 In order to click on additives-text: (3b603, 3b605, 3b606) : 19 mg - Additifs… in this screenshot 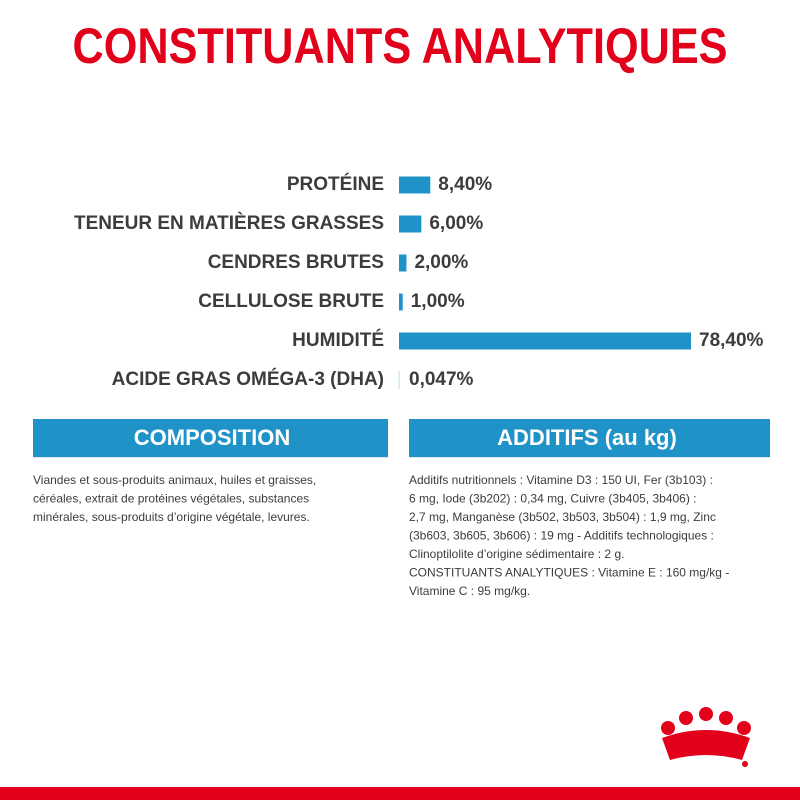, I will do `click(561, 536)`.